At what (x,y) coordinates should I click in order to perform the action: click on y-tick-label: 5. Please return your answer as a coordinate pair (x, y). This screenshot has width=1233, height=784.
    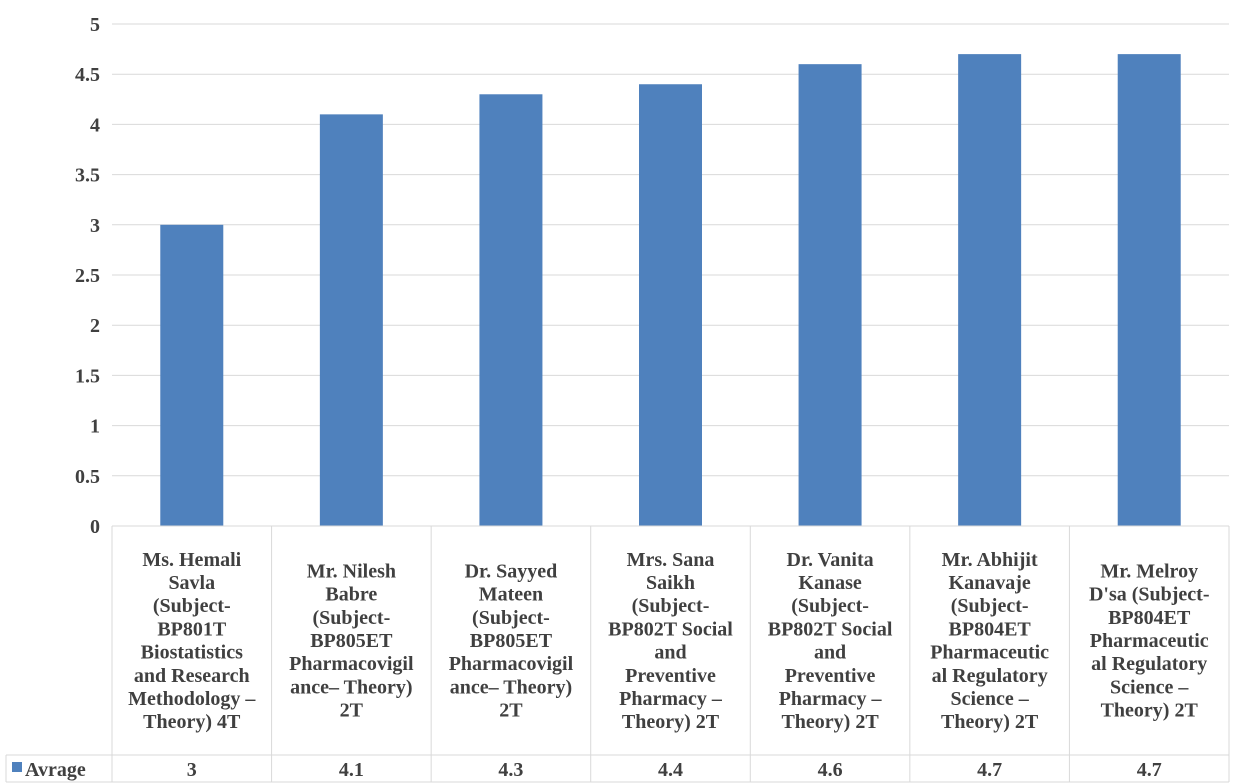
    Looking at the image, I should click on (95, 25).